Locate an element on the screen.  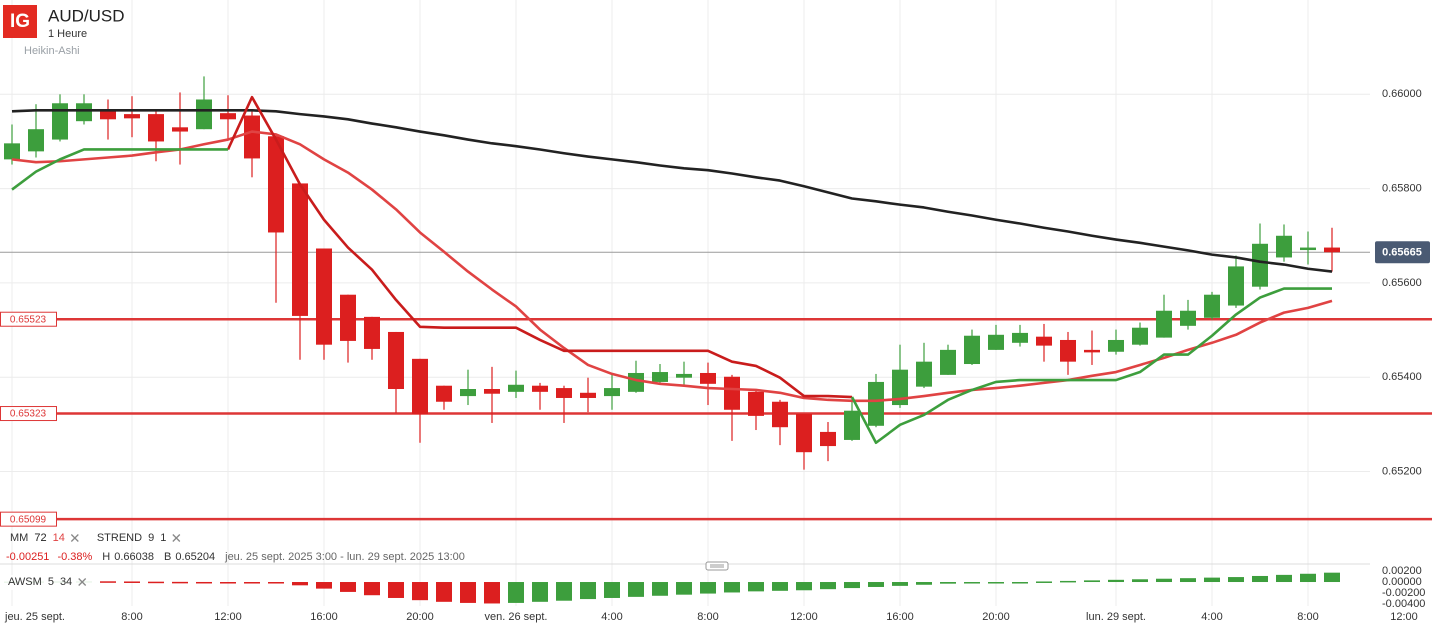
y-tick-label: 0.65200 is located at coordinates (1402, 471).